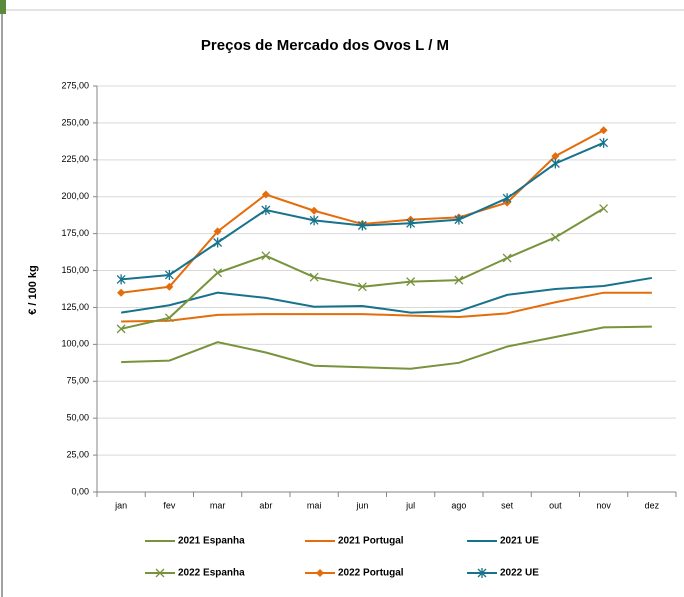 The height and width of the screenshot is (597, 684). What do you see at coordinates (3, 7) in the screenshot?
I see `sheet-corner` at bounding box center [3, 7].